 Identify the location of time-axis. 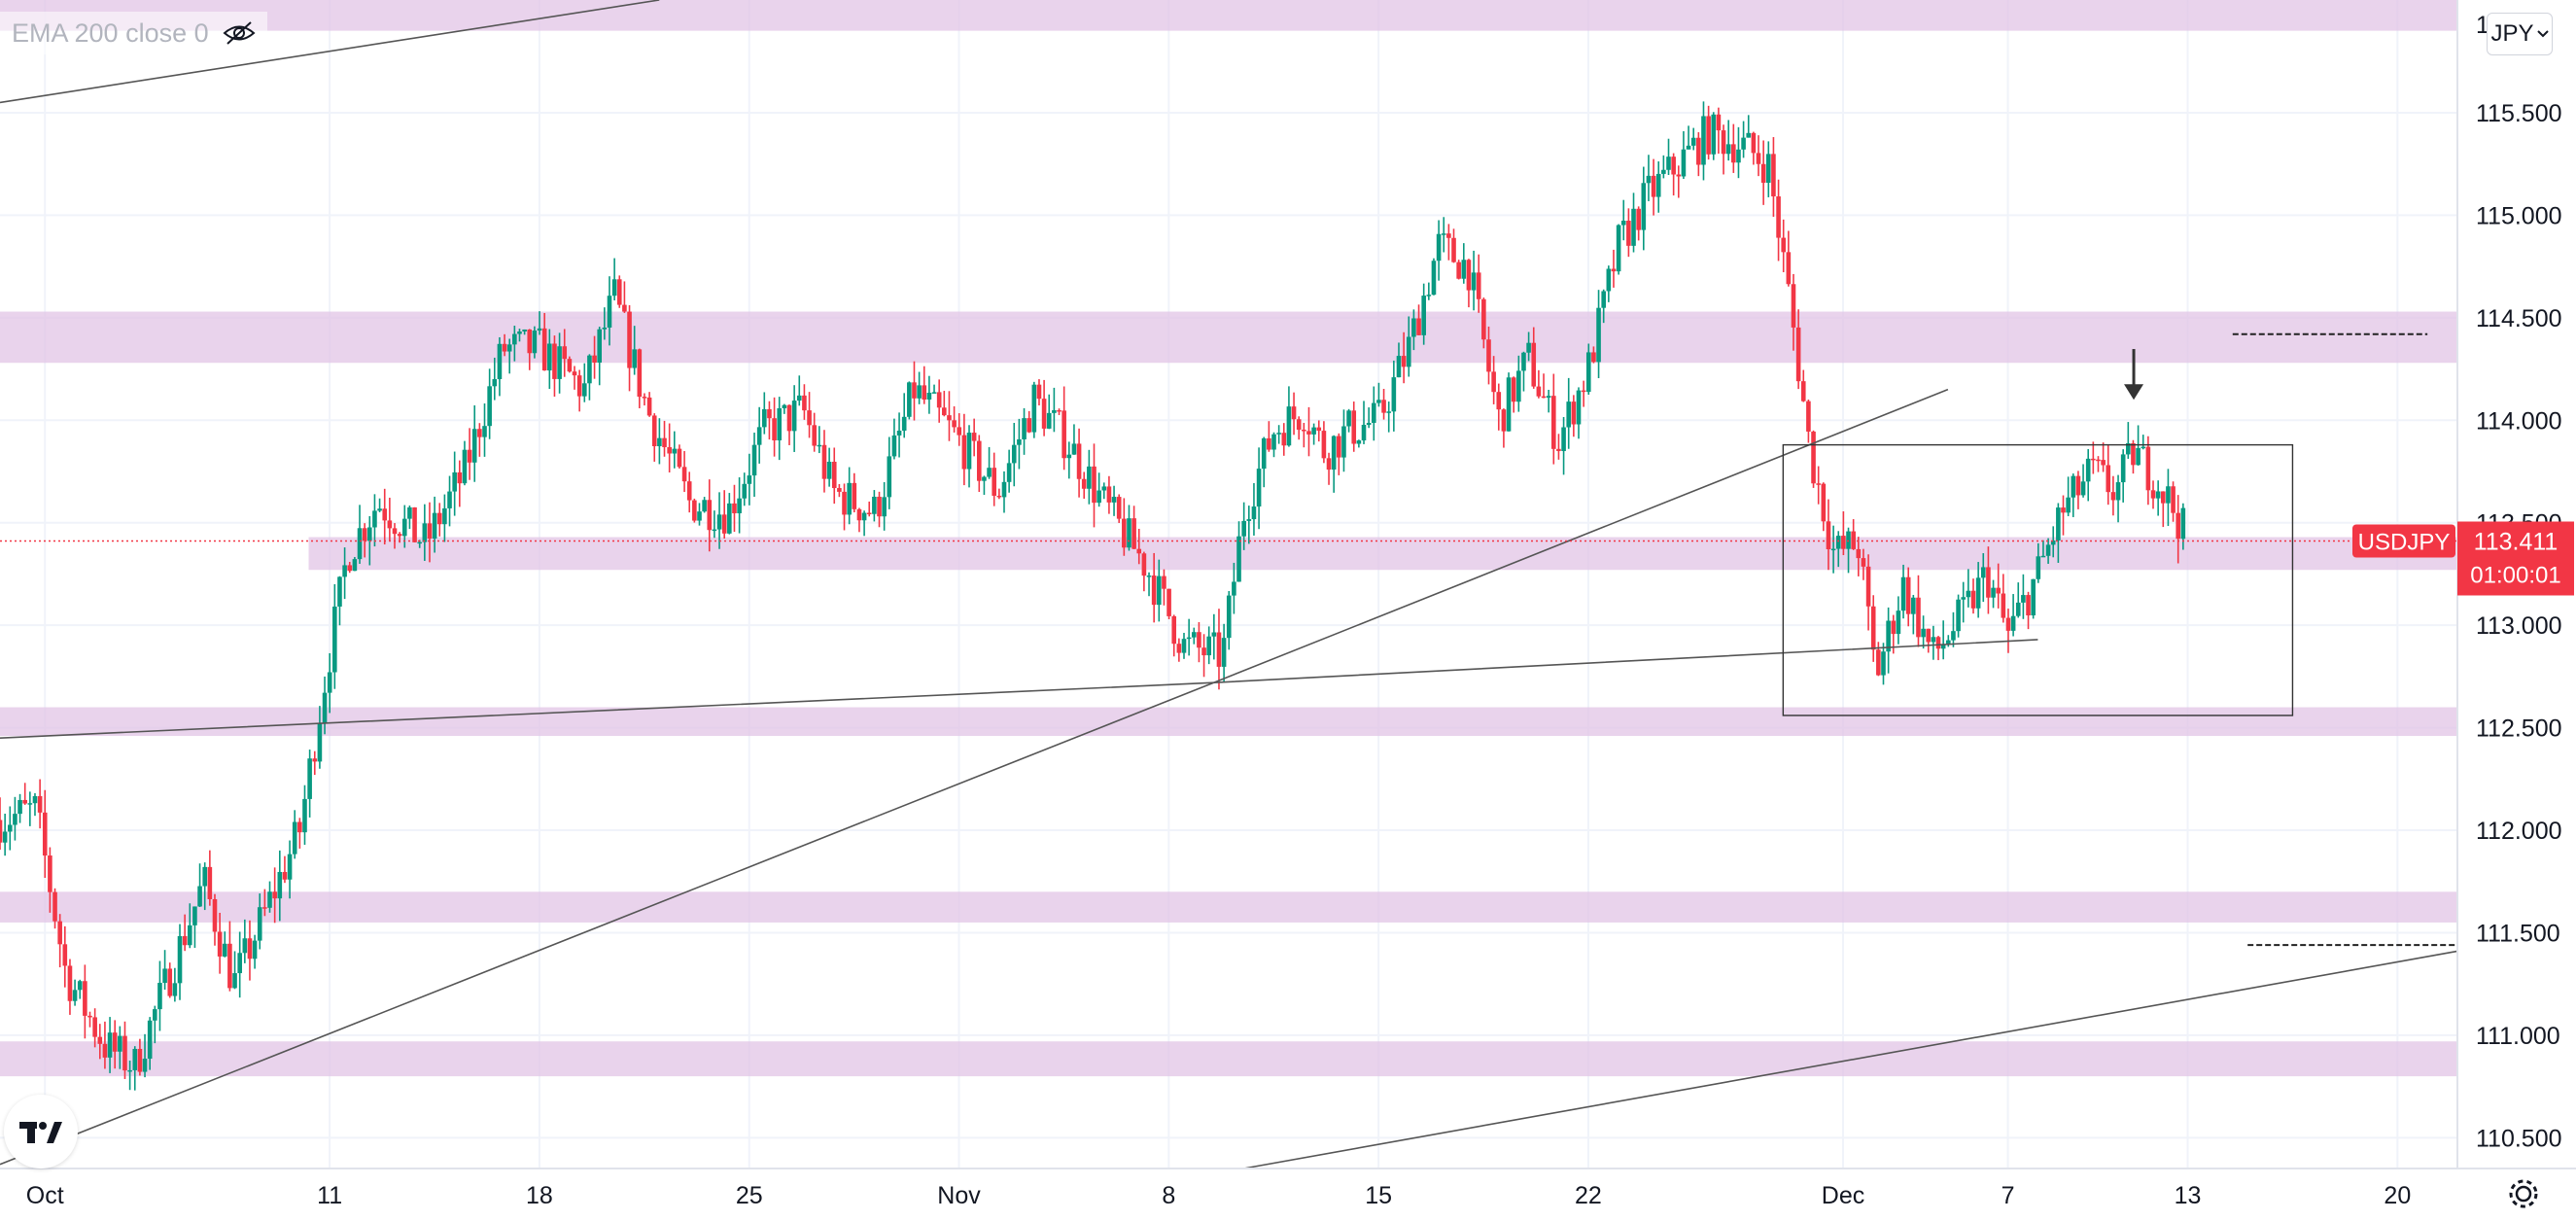
(1288, 1195).